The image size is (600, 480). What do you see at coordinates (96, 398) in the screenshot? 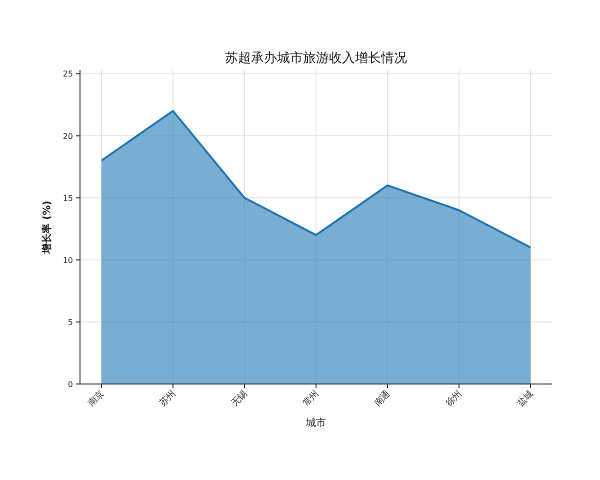
I see `x-tick-label: 南京` at bounding box center [96, 398].